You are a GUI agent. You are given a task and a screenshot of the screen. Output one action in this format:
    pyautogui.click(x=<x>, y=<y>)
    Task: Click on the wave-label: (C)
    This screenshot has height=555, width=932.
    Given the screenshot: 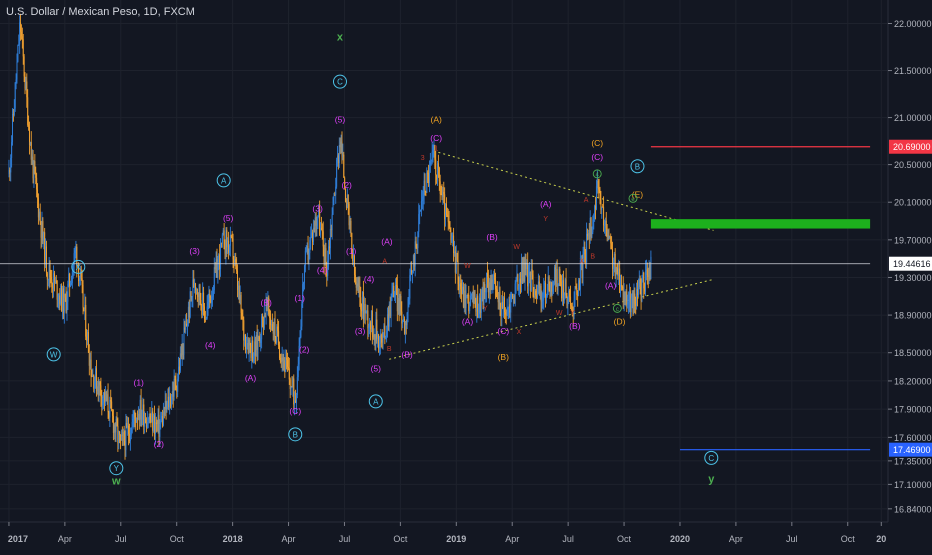 What is the action you would take?
    pyautogui.click(x=295, y=411)
    